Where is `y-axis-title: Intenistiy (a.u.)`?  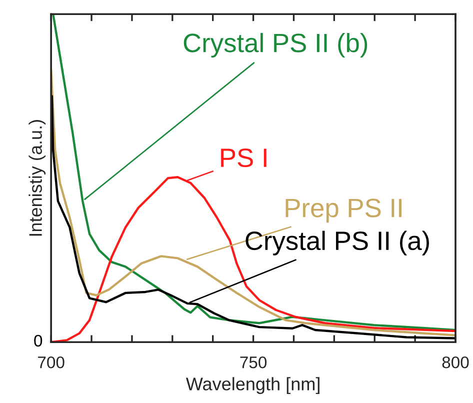 y-axis-title: Intenistiy (a.u.) is located at coordinates (37, 178).